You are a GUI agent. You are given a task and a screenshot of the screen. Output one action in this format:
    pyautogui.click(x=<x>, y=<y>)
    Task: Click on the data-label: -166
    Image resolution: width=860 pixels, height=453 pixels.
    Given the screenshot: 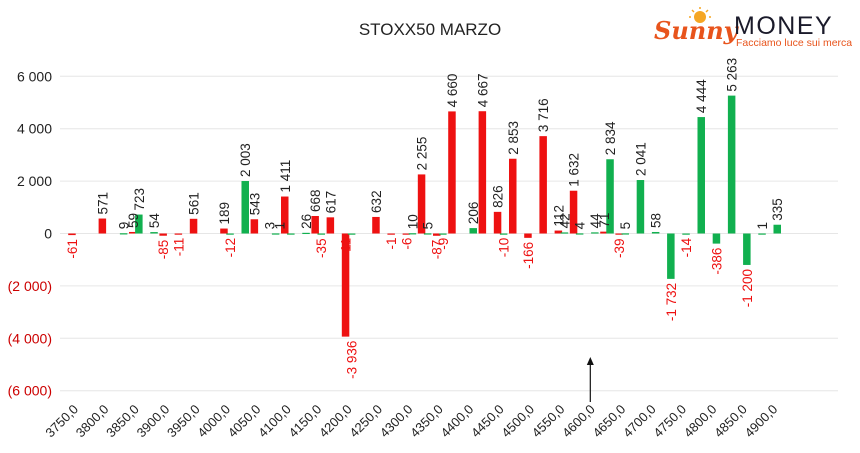 What is the action you would take?
    pyautogui.click(x=528, y=255)
    